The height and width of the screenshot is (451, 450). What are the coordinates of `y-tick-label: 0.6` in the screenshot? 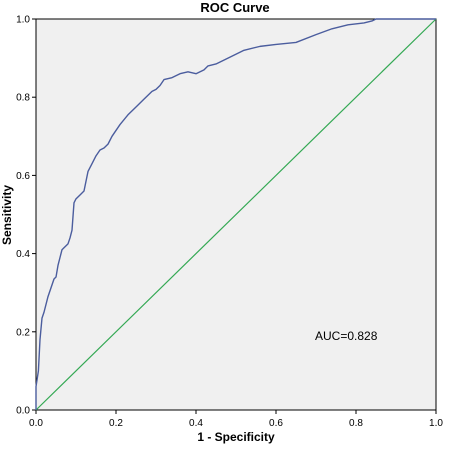 It's located at (23, 176).